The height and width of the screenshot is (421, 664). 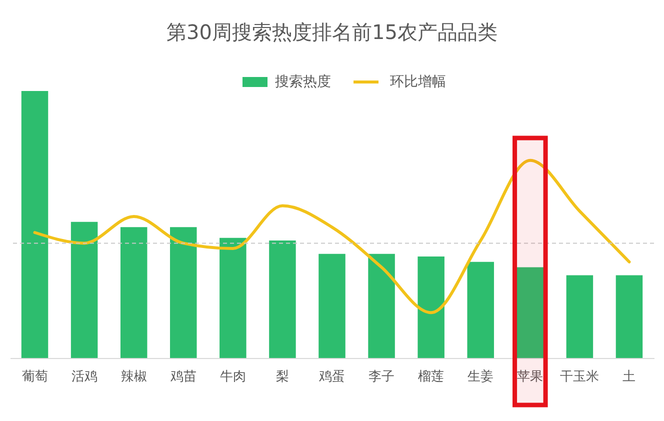 I want to click on x-tick-label: 鸡苗, so click(x=182, y=377).